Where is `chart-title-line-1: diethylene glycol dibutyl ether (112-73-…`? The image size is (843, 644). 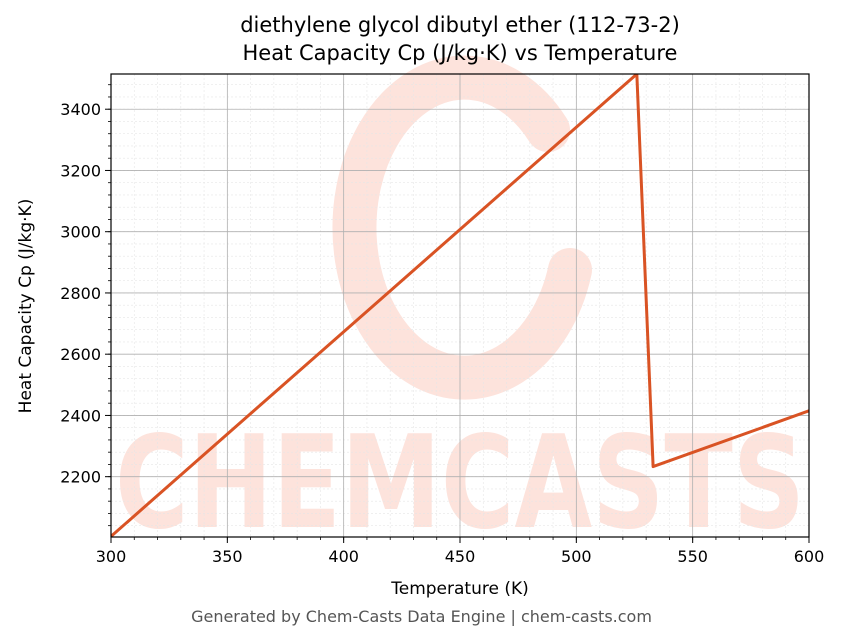
chart-title-line-1: diethylene glycol dibutyl ether (112-73-… is located at coordinates (460, 25).